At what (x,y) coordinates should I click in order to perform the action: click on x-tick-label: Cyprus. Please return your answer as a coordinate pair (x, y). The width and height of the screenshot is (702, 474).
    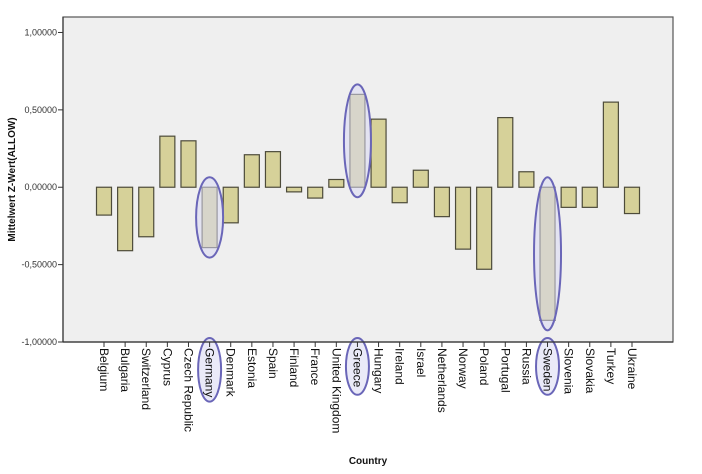
    Looking at the image, I should click on (167, 367).